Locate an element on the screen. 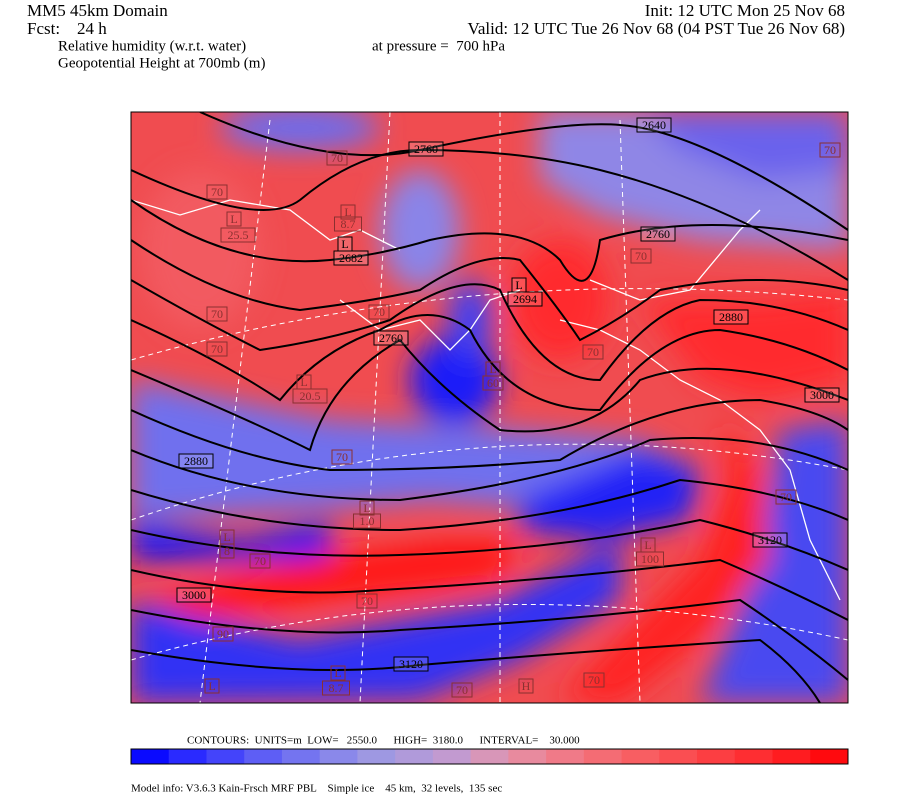 The image size is (900, 800). field-name: Relative humidity (w.r.t. water) is located at coordinates (152, 46).